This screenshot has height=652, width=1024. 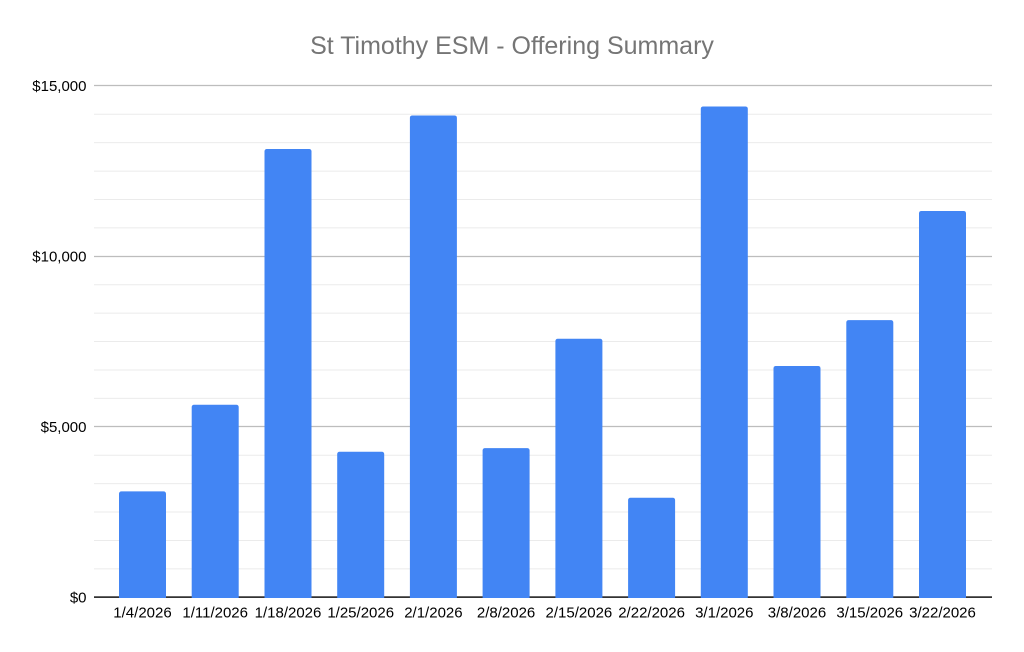 I want to click on svg-text: $5,000, so click(x=64, y=427).